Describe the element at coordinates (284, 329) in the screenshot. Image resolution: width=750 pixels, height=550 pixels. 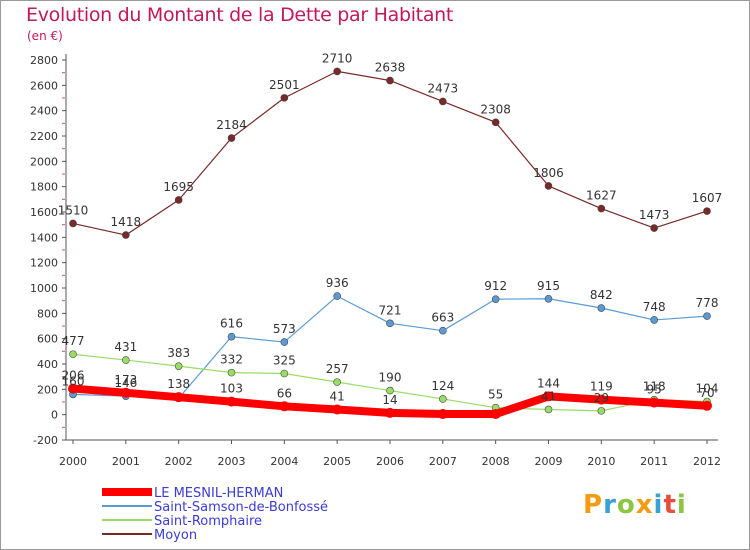
I see `data-label: 573` at that location.